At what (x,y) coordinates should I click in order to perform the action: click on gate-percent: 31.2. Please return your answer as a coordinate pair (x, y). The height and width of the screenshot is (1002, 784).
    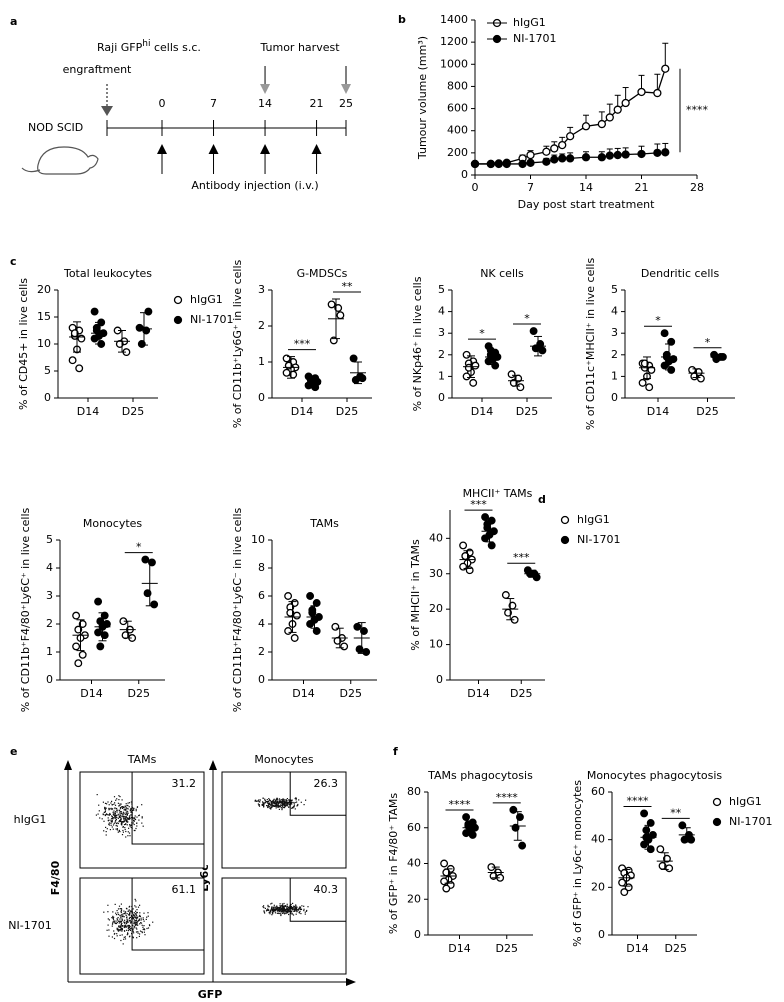
    Looking at the image, I should click on (184, 783).